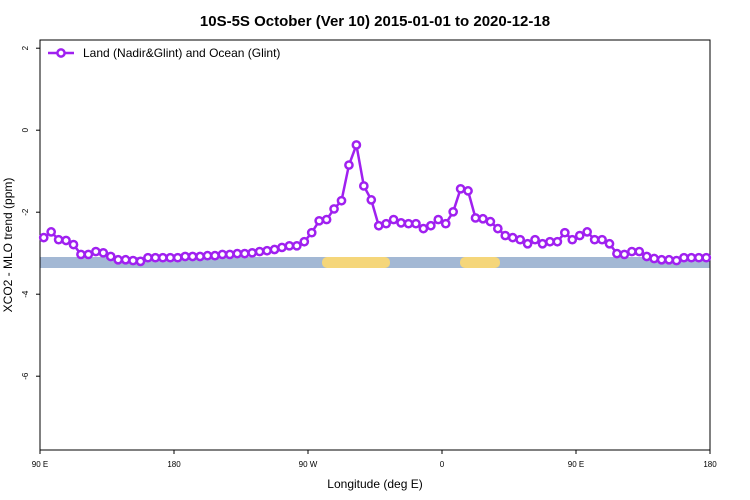  What do you see at coordinates (374, 484) in the screenshot?
I see `x-axis-label: Longitude (deg E)` at bounding box center [374, 484].